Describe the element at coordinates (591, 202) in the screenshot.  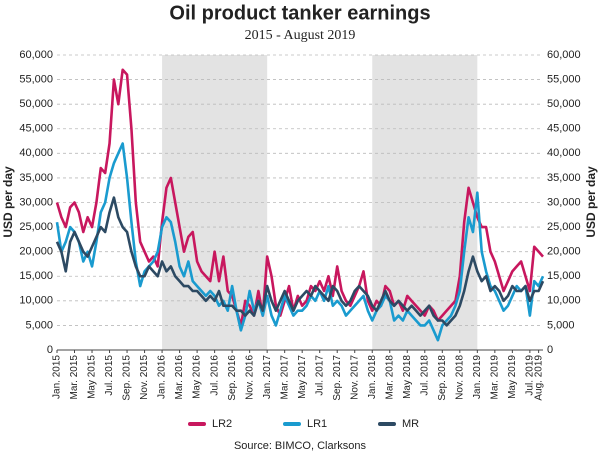
I see `y2-axis-title: USD per day` at that location.